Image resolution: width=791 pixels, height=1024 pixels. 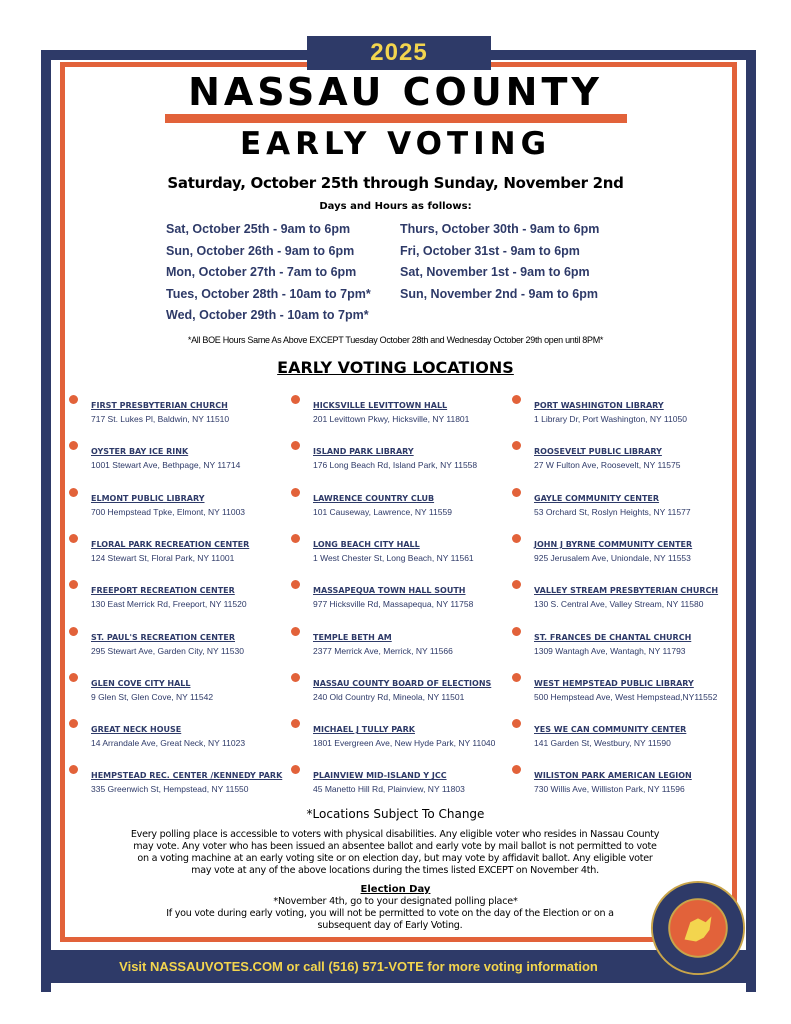 I want to click on location-address: 141 Garden St, Westbury, NY 11590, so click(x=602, y=743).